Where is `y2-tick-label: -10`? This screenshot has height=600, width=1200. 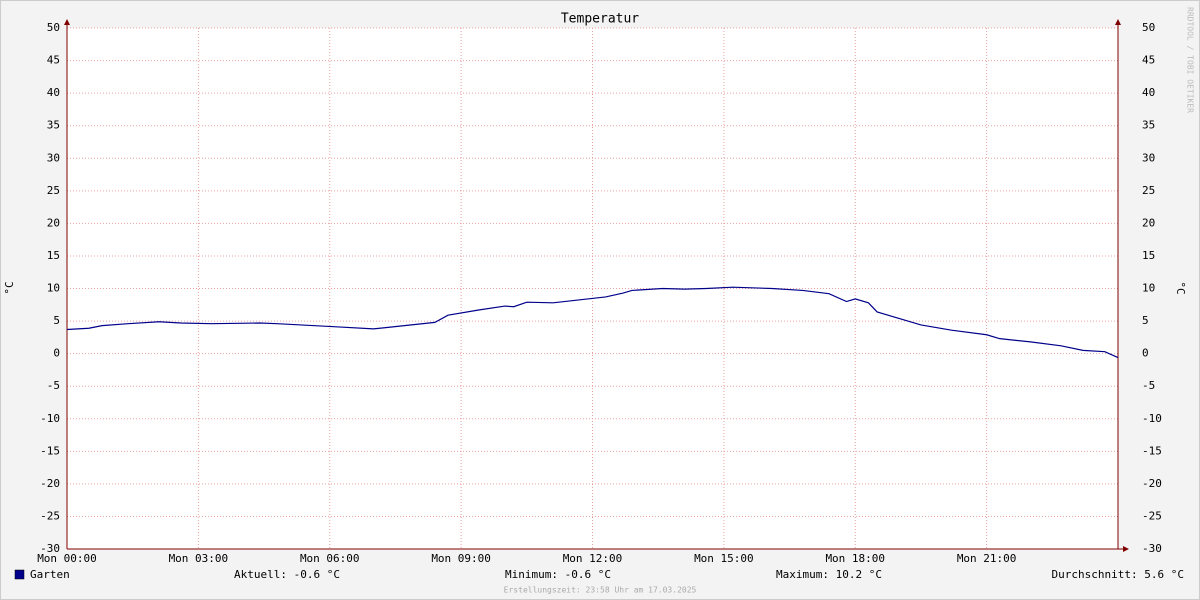
y2-tick-label: -10 is located at coordinates (1152, 418).